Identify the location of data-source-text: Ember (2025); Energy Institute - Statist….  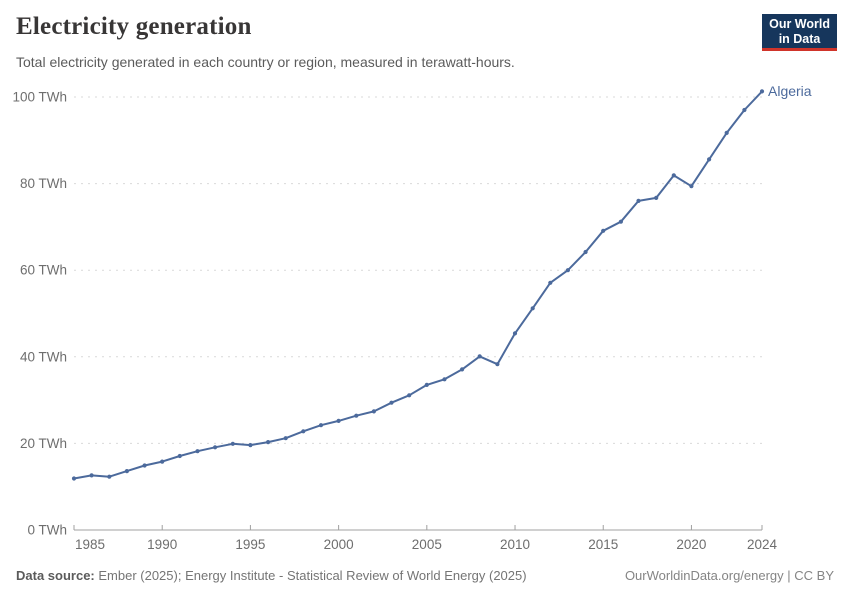
(310, 575).